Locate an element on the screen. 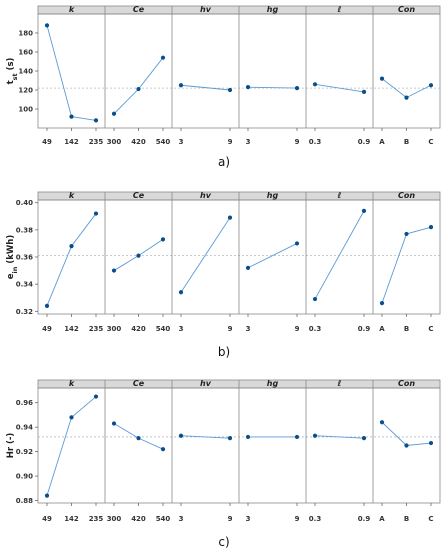 This screenshot has height=550, width=448. y-axis-label: tst (s) is located at coordinates (12, 70).